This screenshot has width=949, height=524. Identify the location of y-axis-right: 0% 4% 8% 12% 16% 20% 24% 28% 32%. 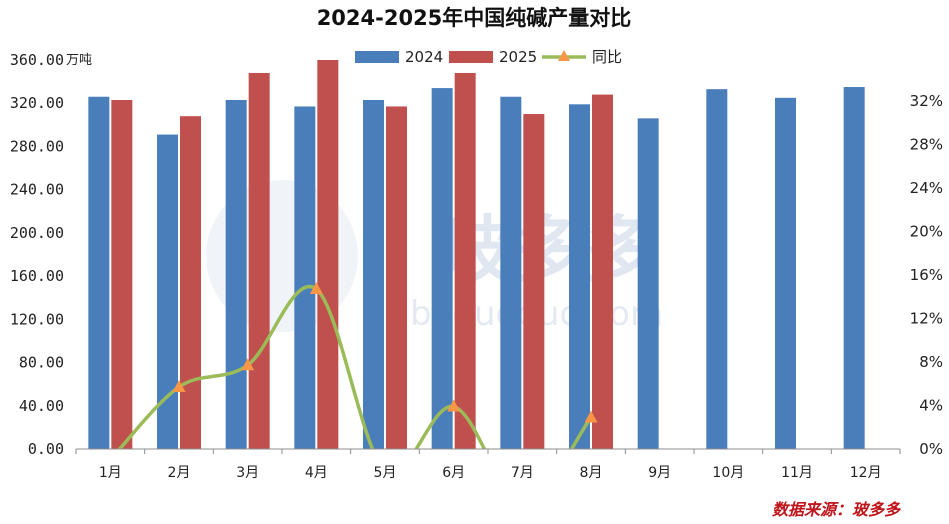
(926, 275).